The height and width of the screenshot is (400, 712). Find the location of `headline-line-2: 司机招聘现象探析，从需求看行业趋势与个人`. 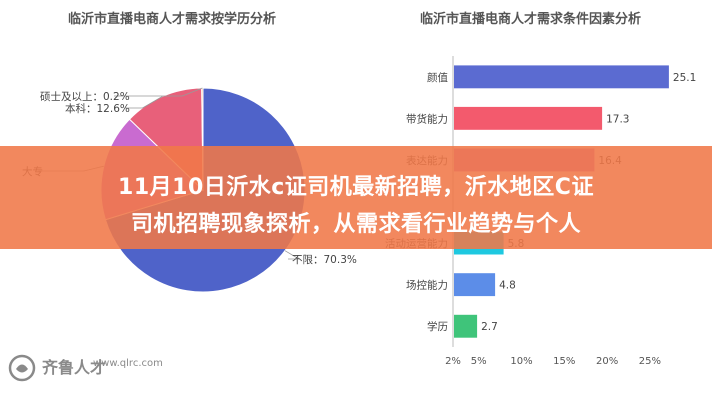

headline-line-2: 司机招聘现象探析，从需求看行业趋势与个人 is located at coordinates (355, 224).